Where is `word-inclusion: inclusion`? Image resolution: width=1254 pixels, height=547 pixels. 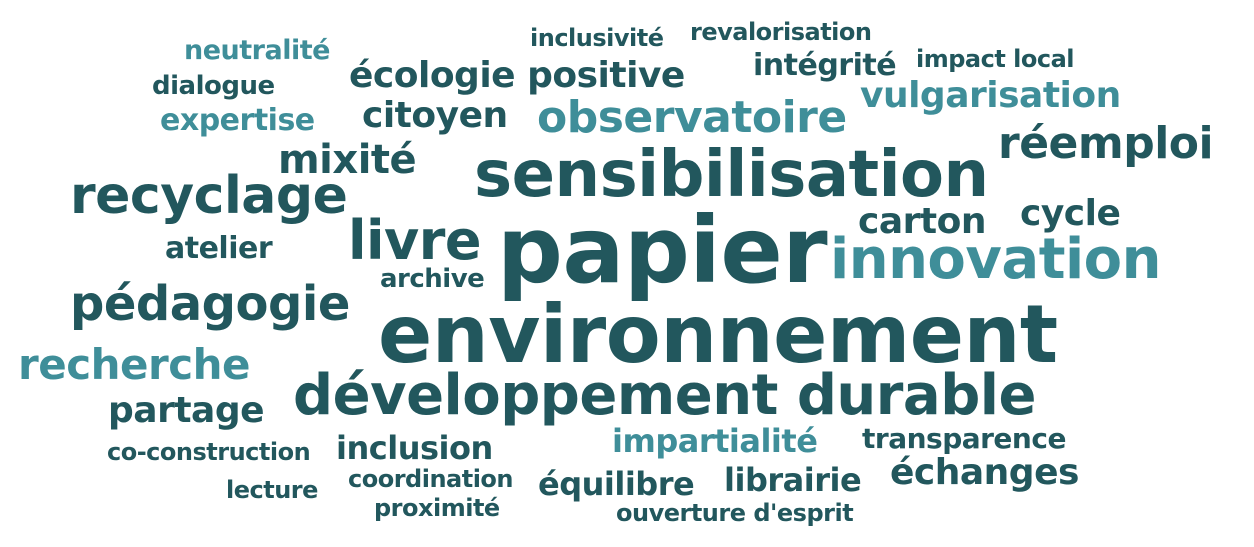
word-inclusion: inclusion is located at coordinates (414, 448).